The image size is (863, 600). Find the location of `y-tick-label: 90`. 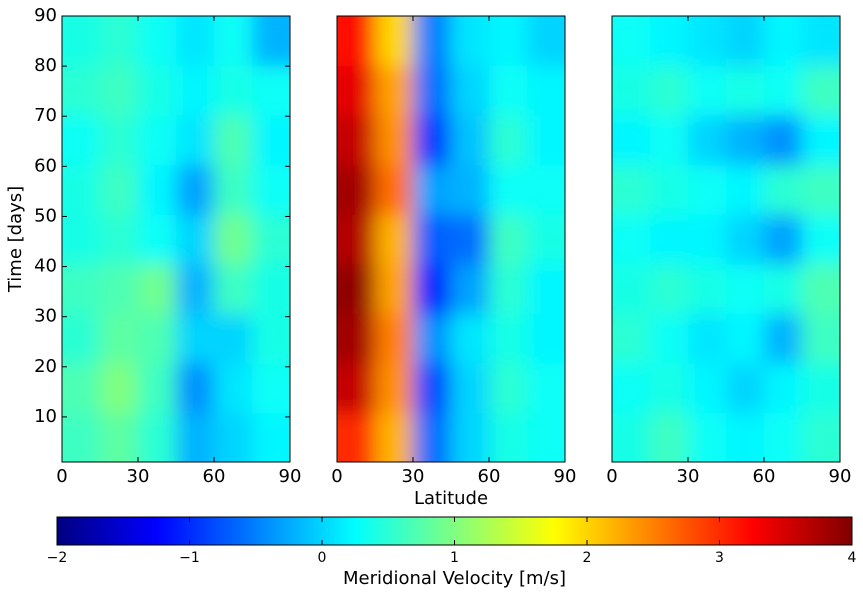

y-tick-label: 90 is located at coordinates (45, 15).